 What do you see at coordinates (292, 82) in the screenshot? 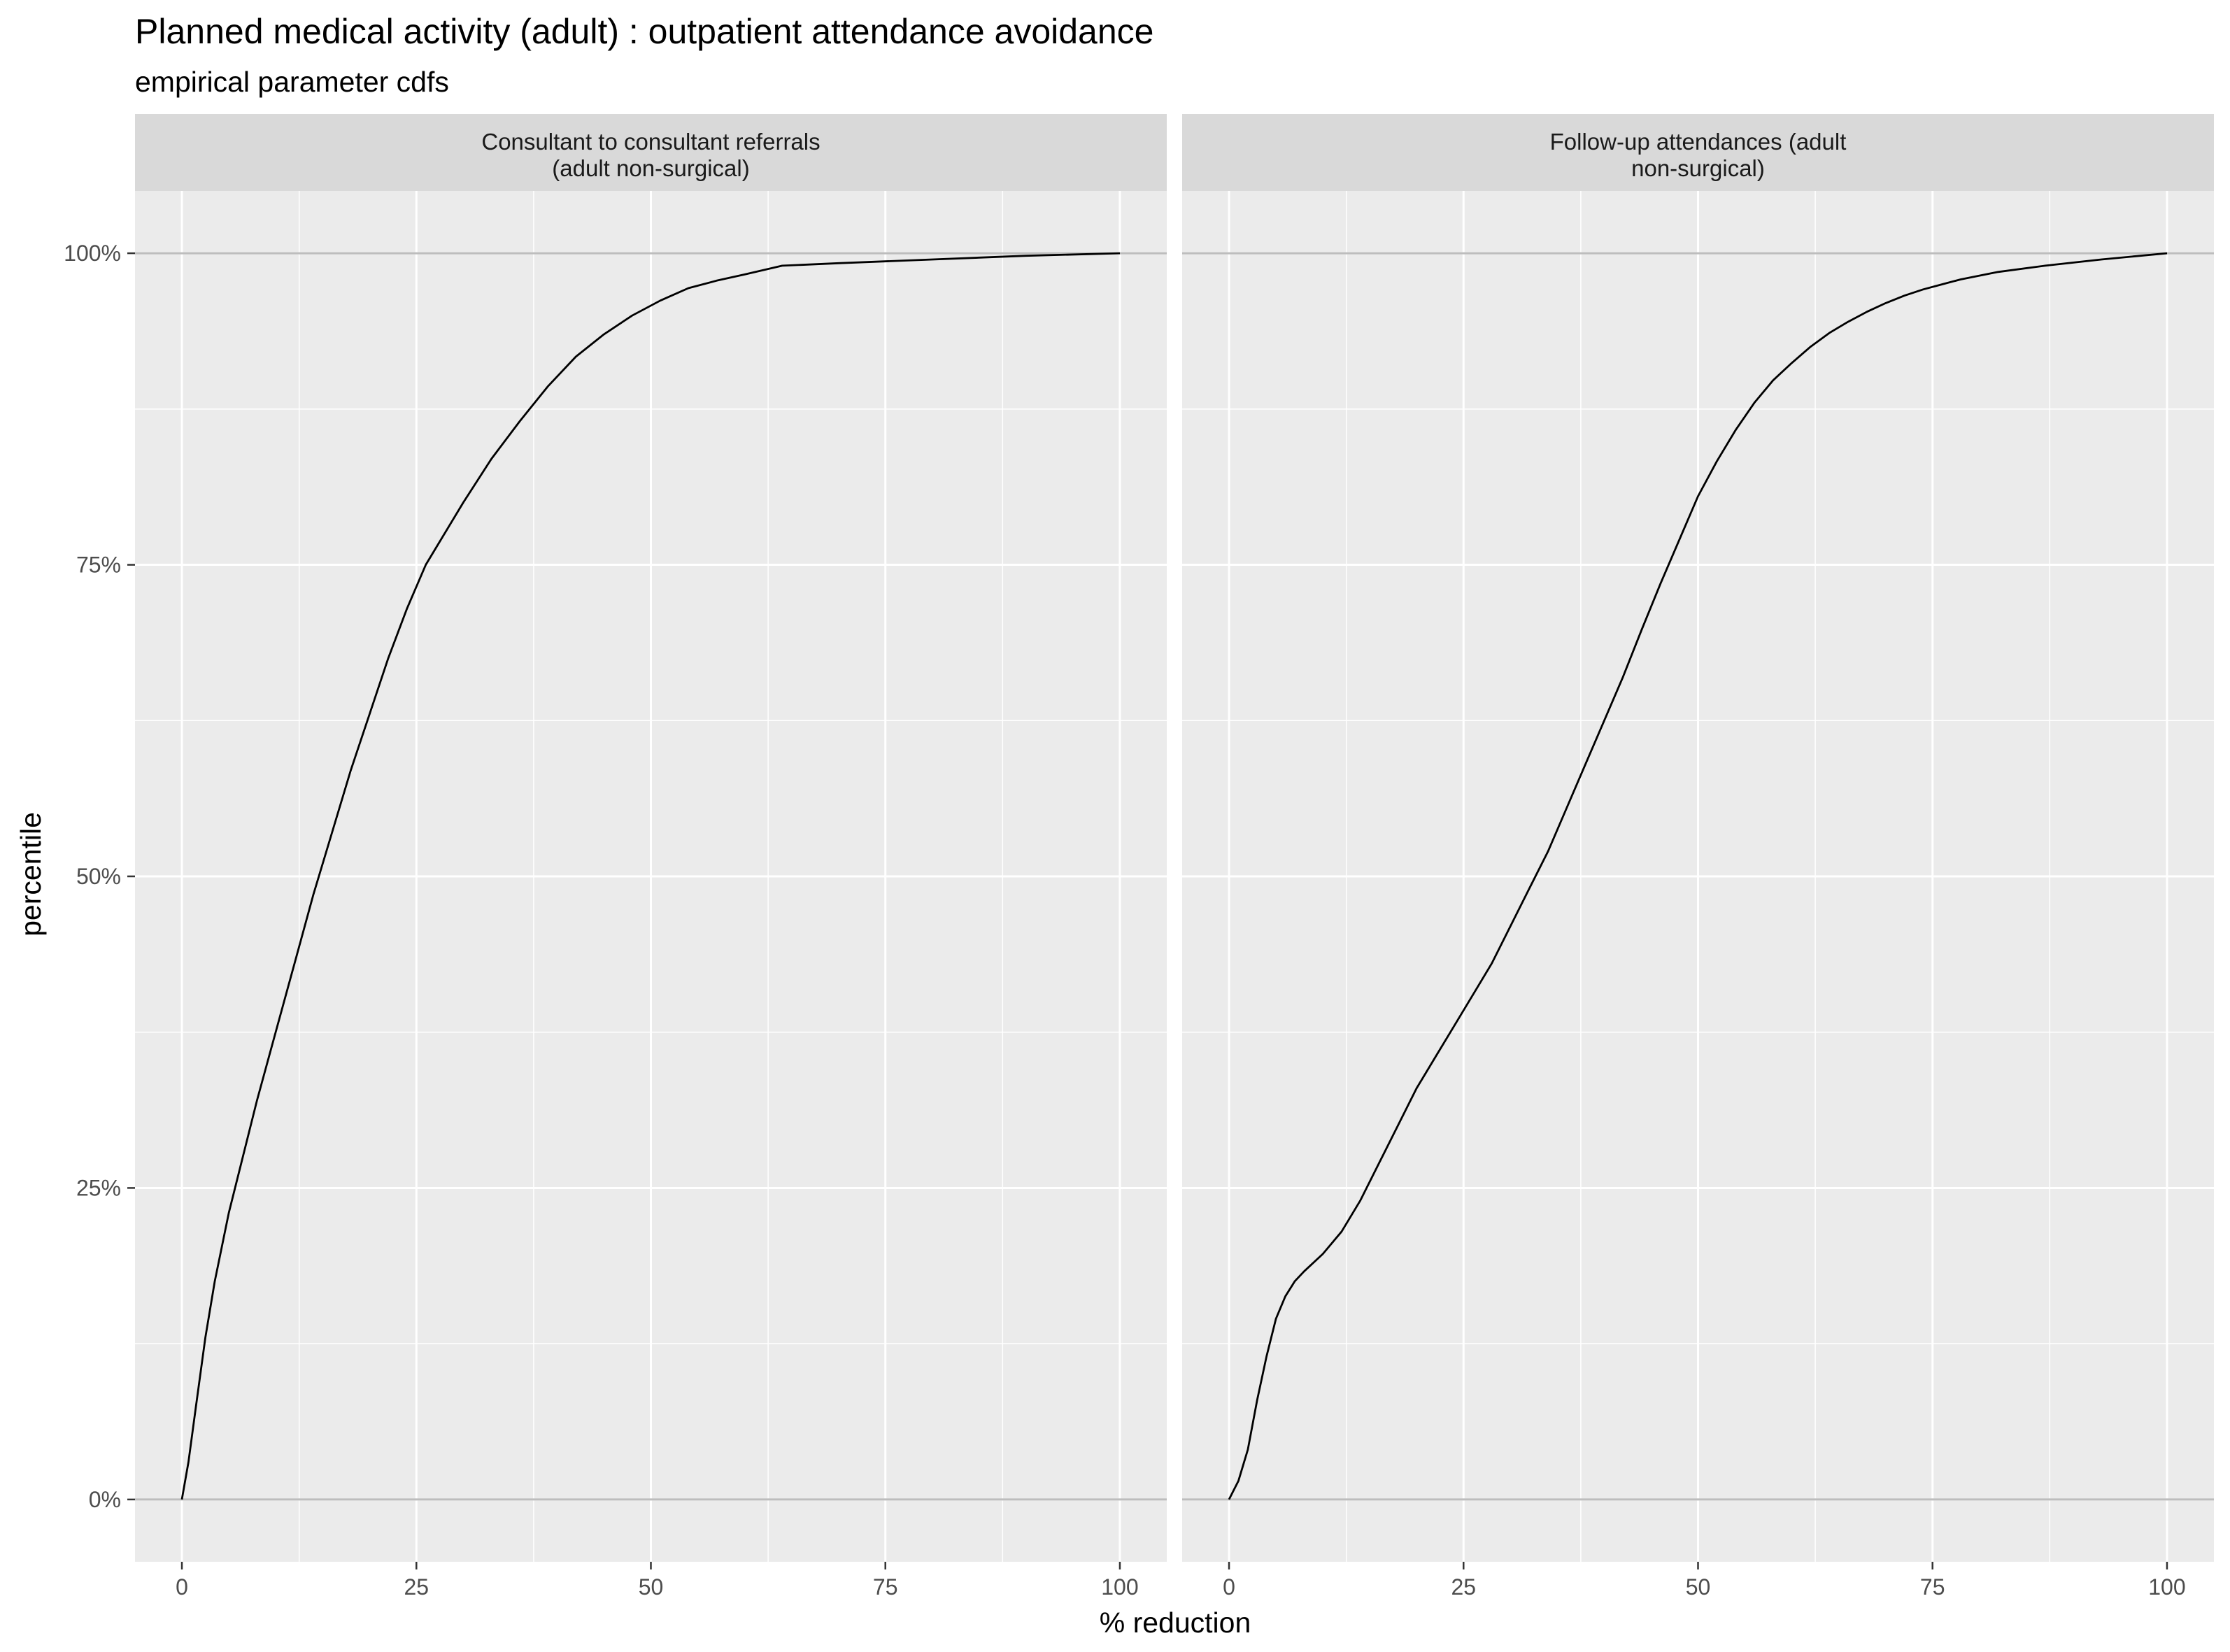
I see `chart-subtitle: empirical parameter cdfs` at bounding box center [292, 82].